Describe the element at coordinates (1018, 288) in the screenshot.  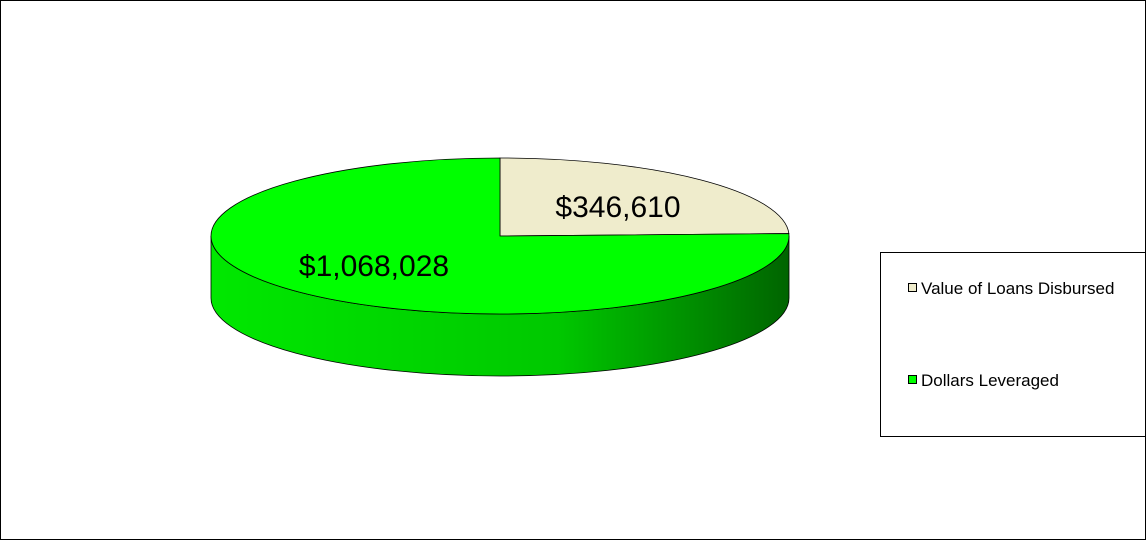
I see `legend-label-loans: Value of Loans Disbursed` at that location.